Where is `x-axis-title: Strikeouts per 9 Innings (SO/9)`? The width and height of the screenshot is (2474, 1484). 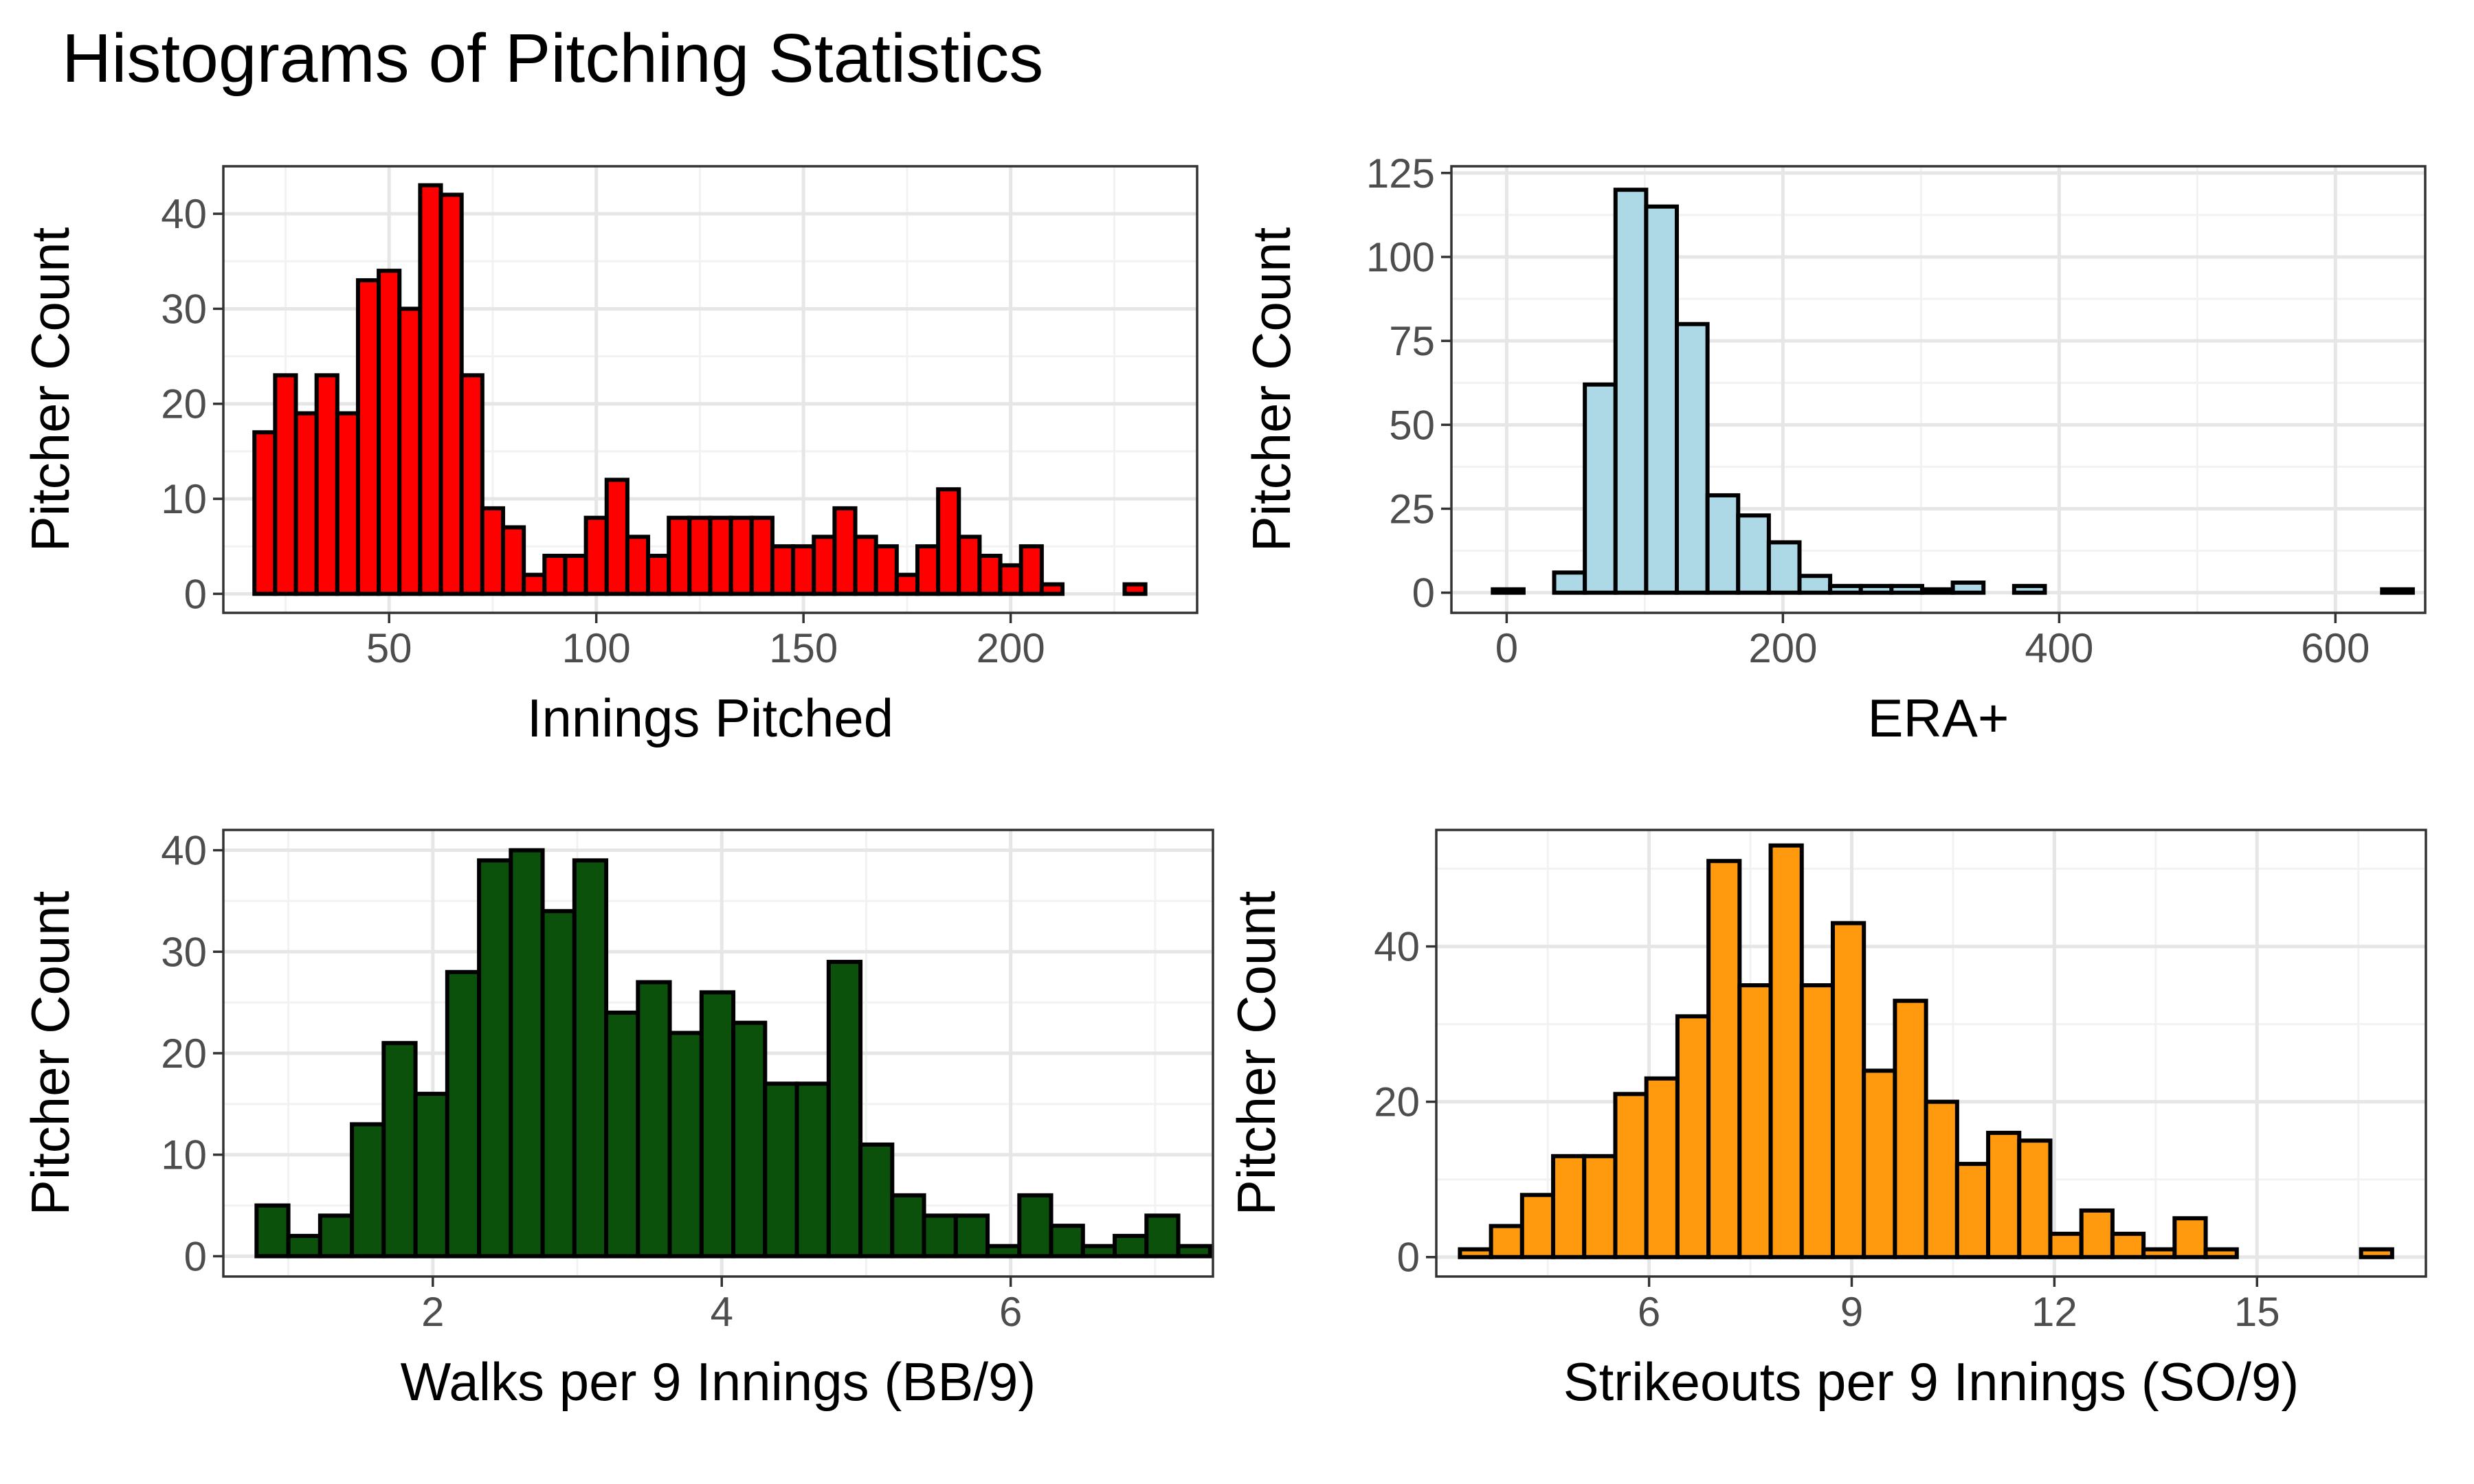
x-axis-title: Strikeouts per 9 Innings (SO/9) is located at coordinates (1931, 1381).